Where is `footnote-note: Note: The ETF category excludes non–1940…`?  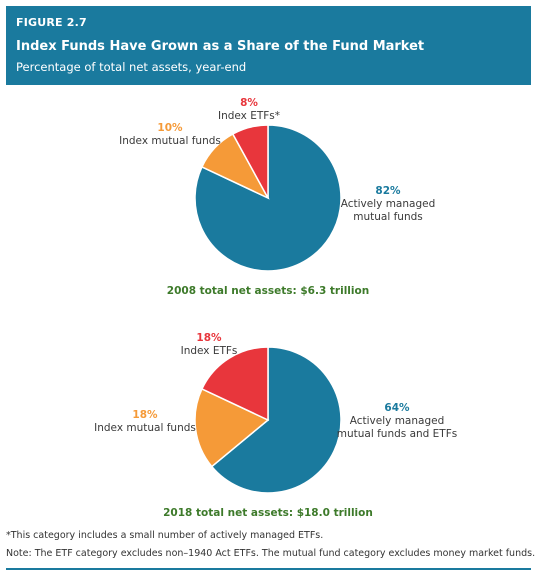
footnote-note: Note: The ETF category excludes non–1940… is located at coordinates (271, 553).